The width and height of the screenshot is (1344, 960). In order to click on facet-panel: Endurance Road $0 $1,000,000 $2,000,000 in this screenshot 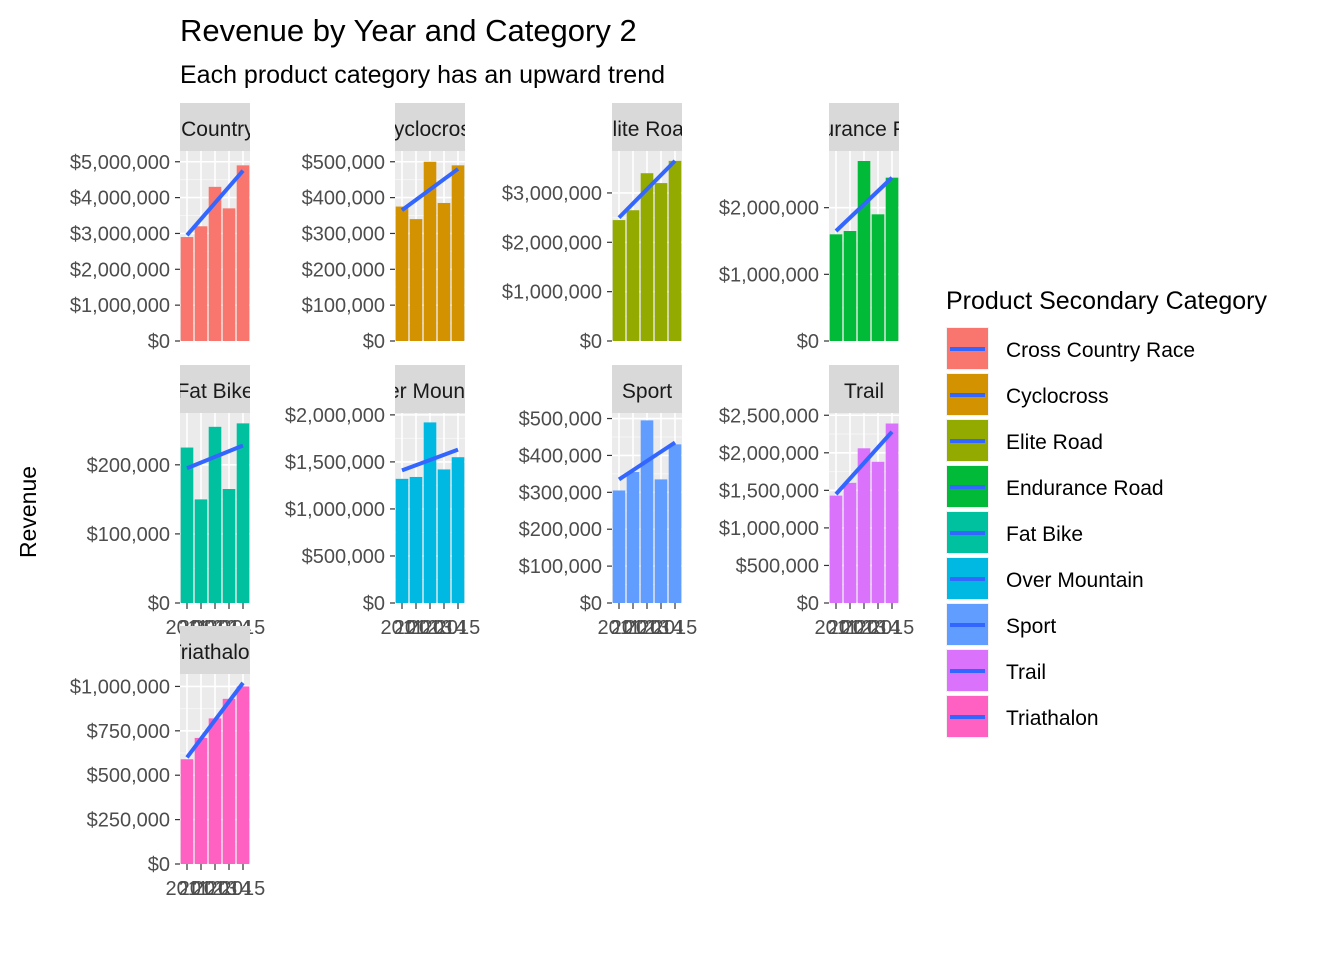, I will do `click(809, 228)`.